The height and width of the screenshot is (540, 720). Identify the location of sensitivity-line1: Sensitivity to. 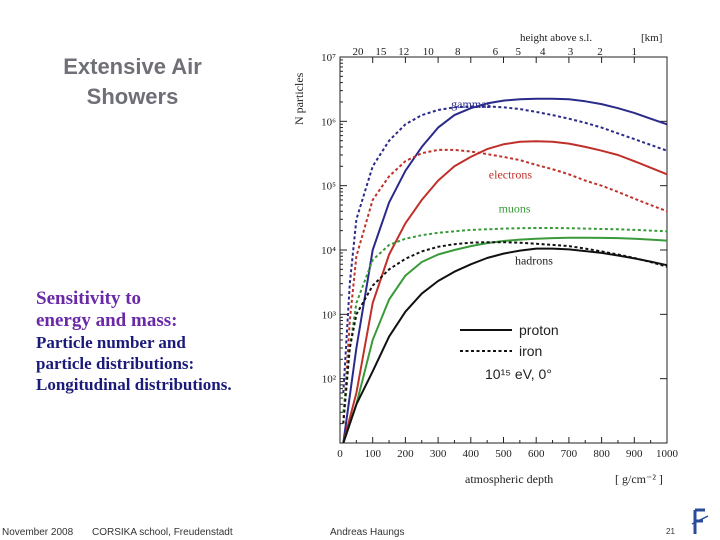
(89, 298).